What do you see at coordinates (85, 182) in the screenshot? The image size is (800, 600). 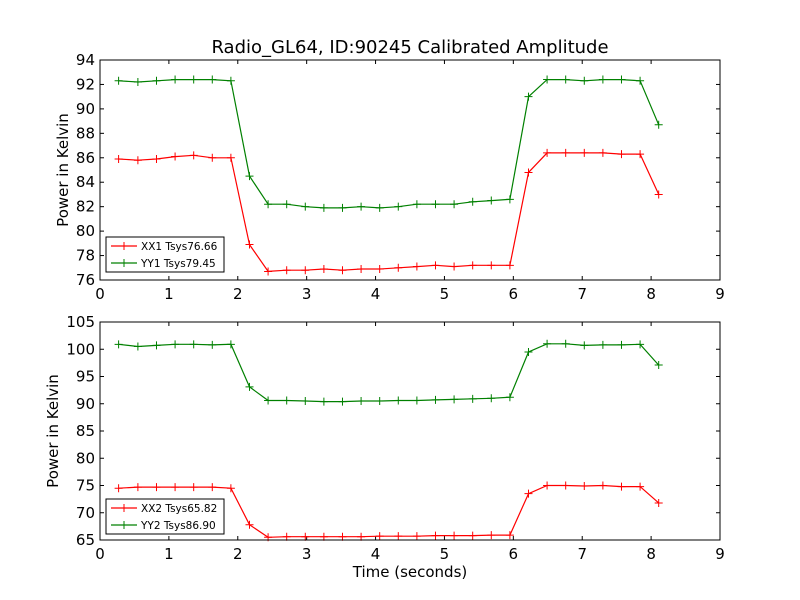 I see `y-tick-label: 84` at bounding box center [85, 182].